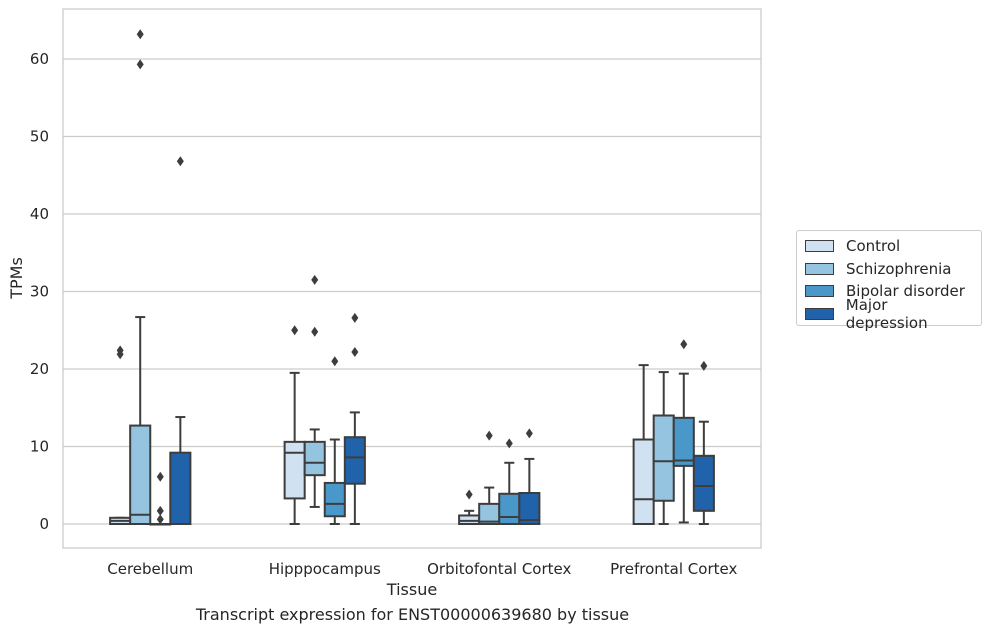 The height and width of the screenshot is (634, 993). I want to click on y-tick-labels: 0 10 20 30 40 50 60, so click(39, 291).